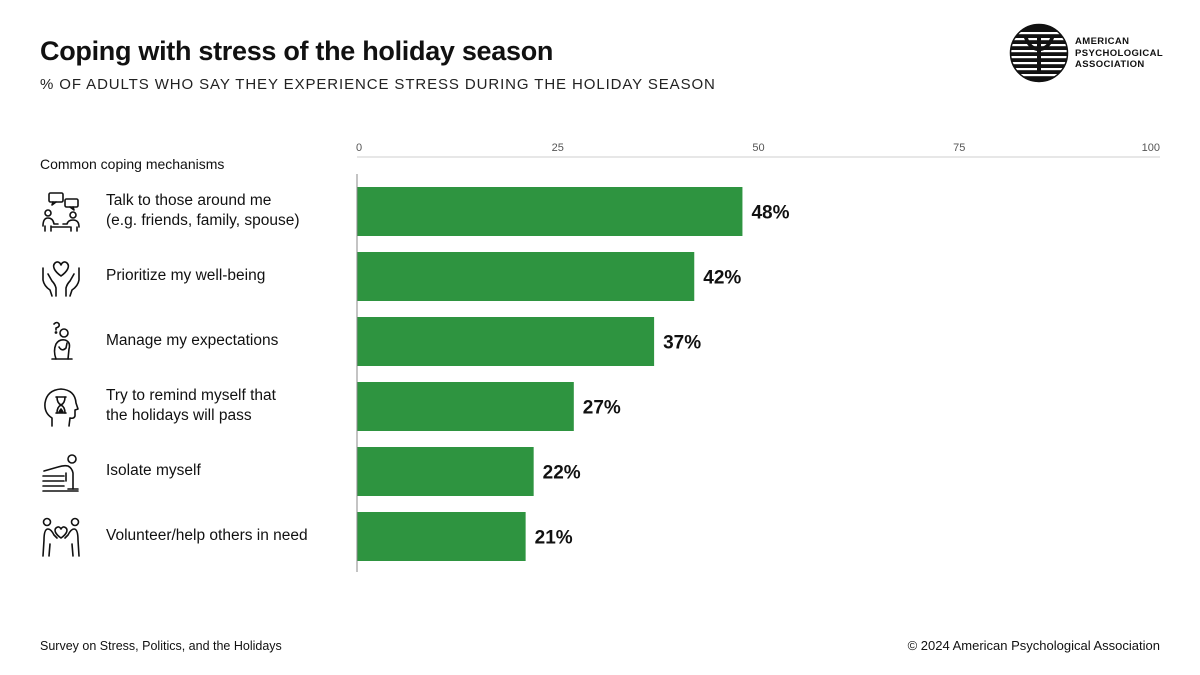  Describe the element at coordinates (61, 279) in the screenshot. I see `heart-hands-icon` at that location.